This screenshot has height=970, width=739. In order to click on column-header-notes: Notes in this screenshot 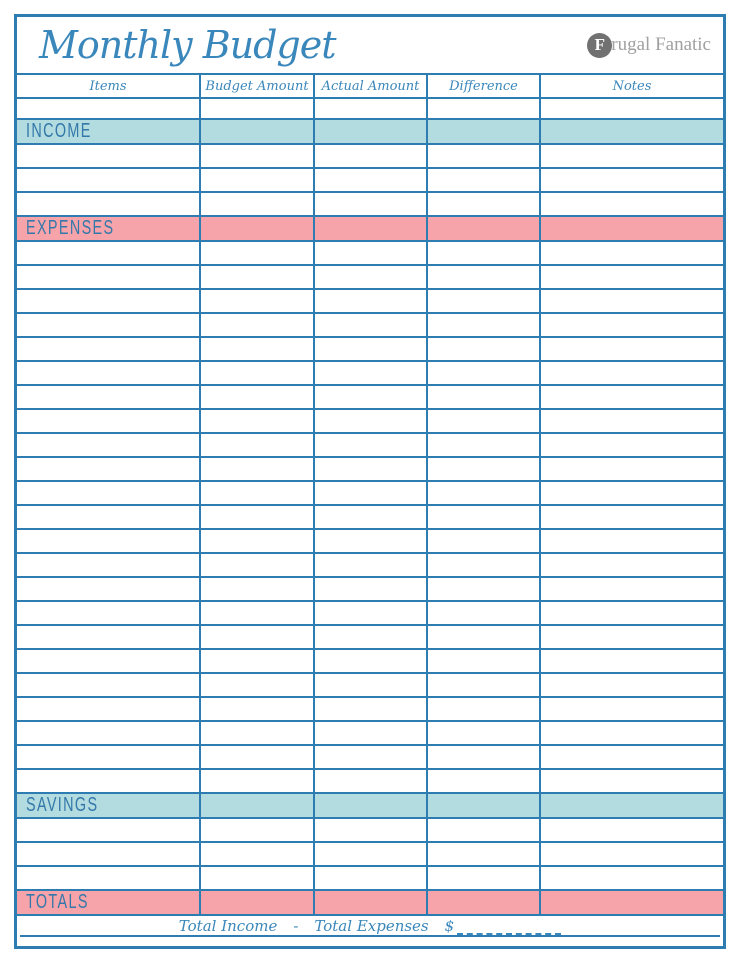, I will do `click(632, 86)`.